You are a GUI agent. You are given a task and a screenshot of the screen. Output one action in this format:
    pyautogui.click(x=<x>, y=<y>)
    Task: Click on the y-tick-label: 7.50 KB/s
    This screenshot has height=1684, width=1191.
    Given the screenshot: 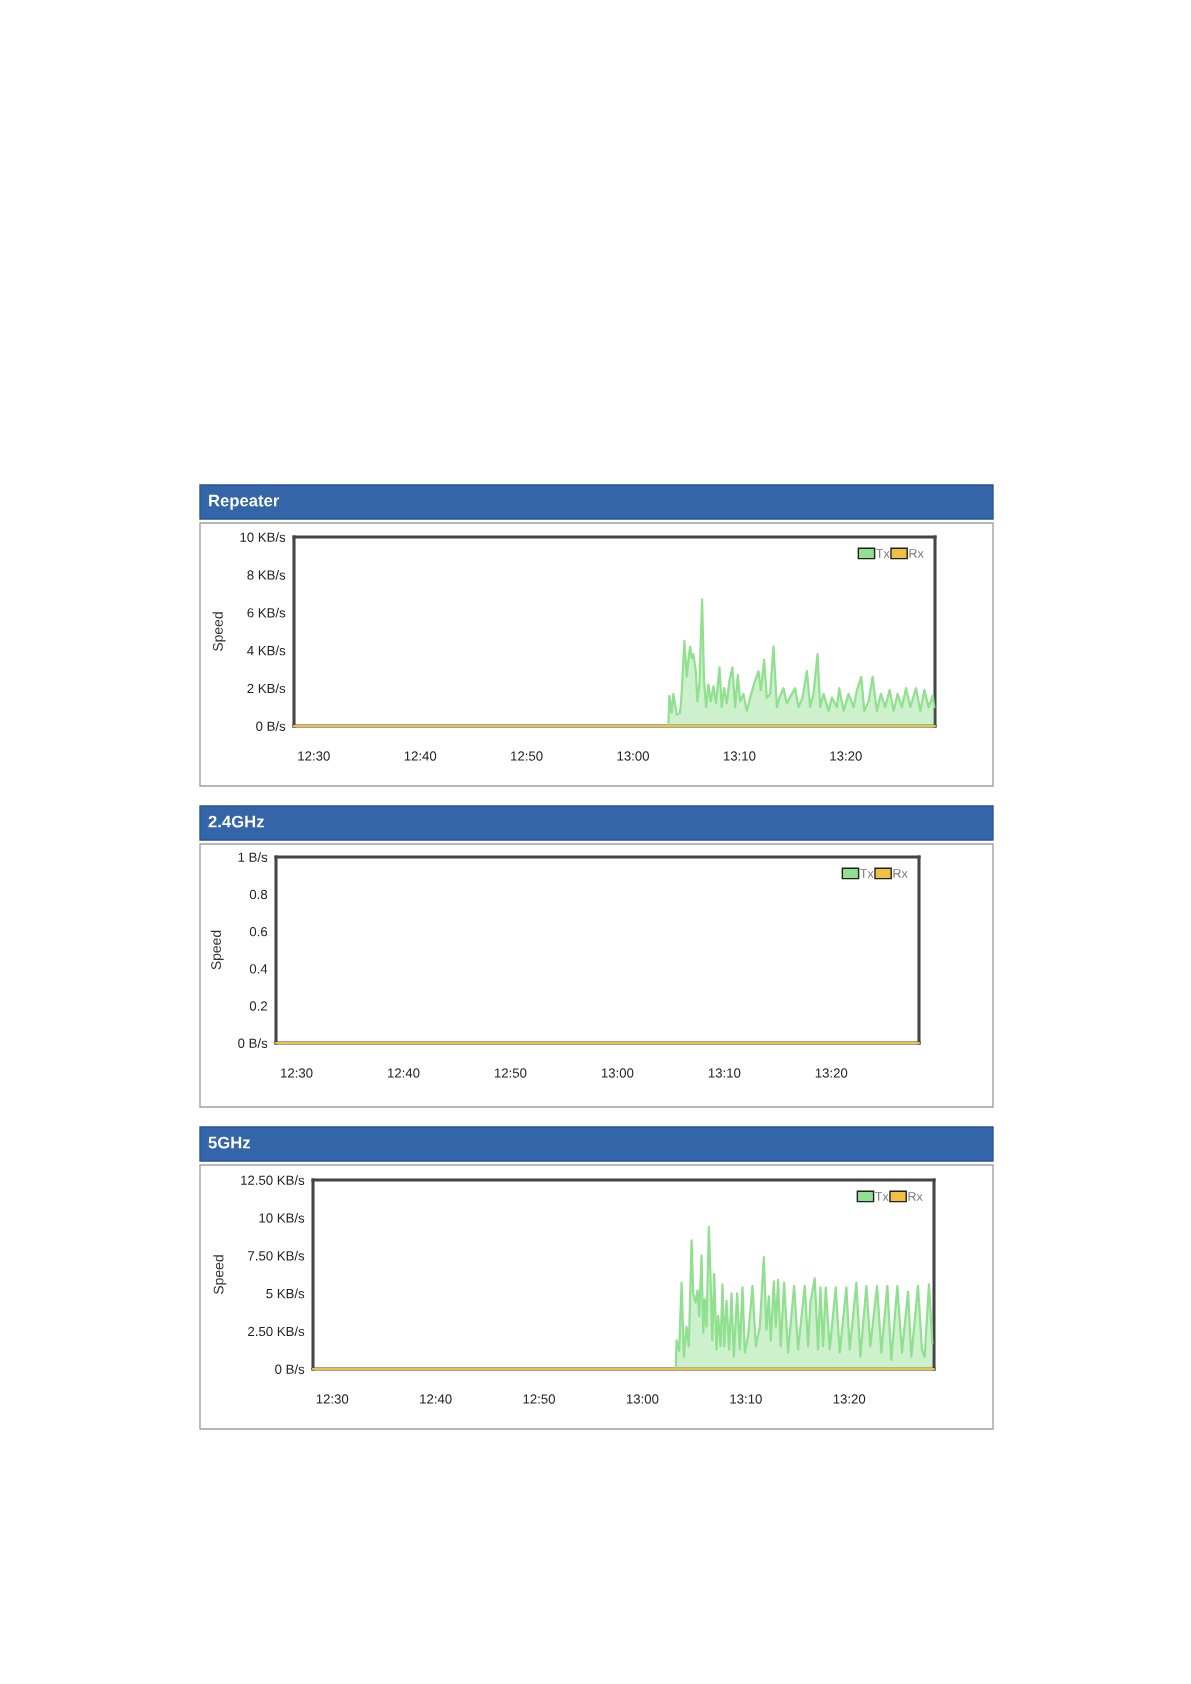 What is the action you would take?
    pyautogui.click(x=276, y=1255)
    